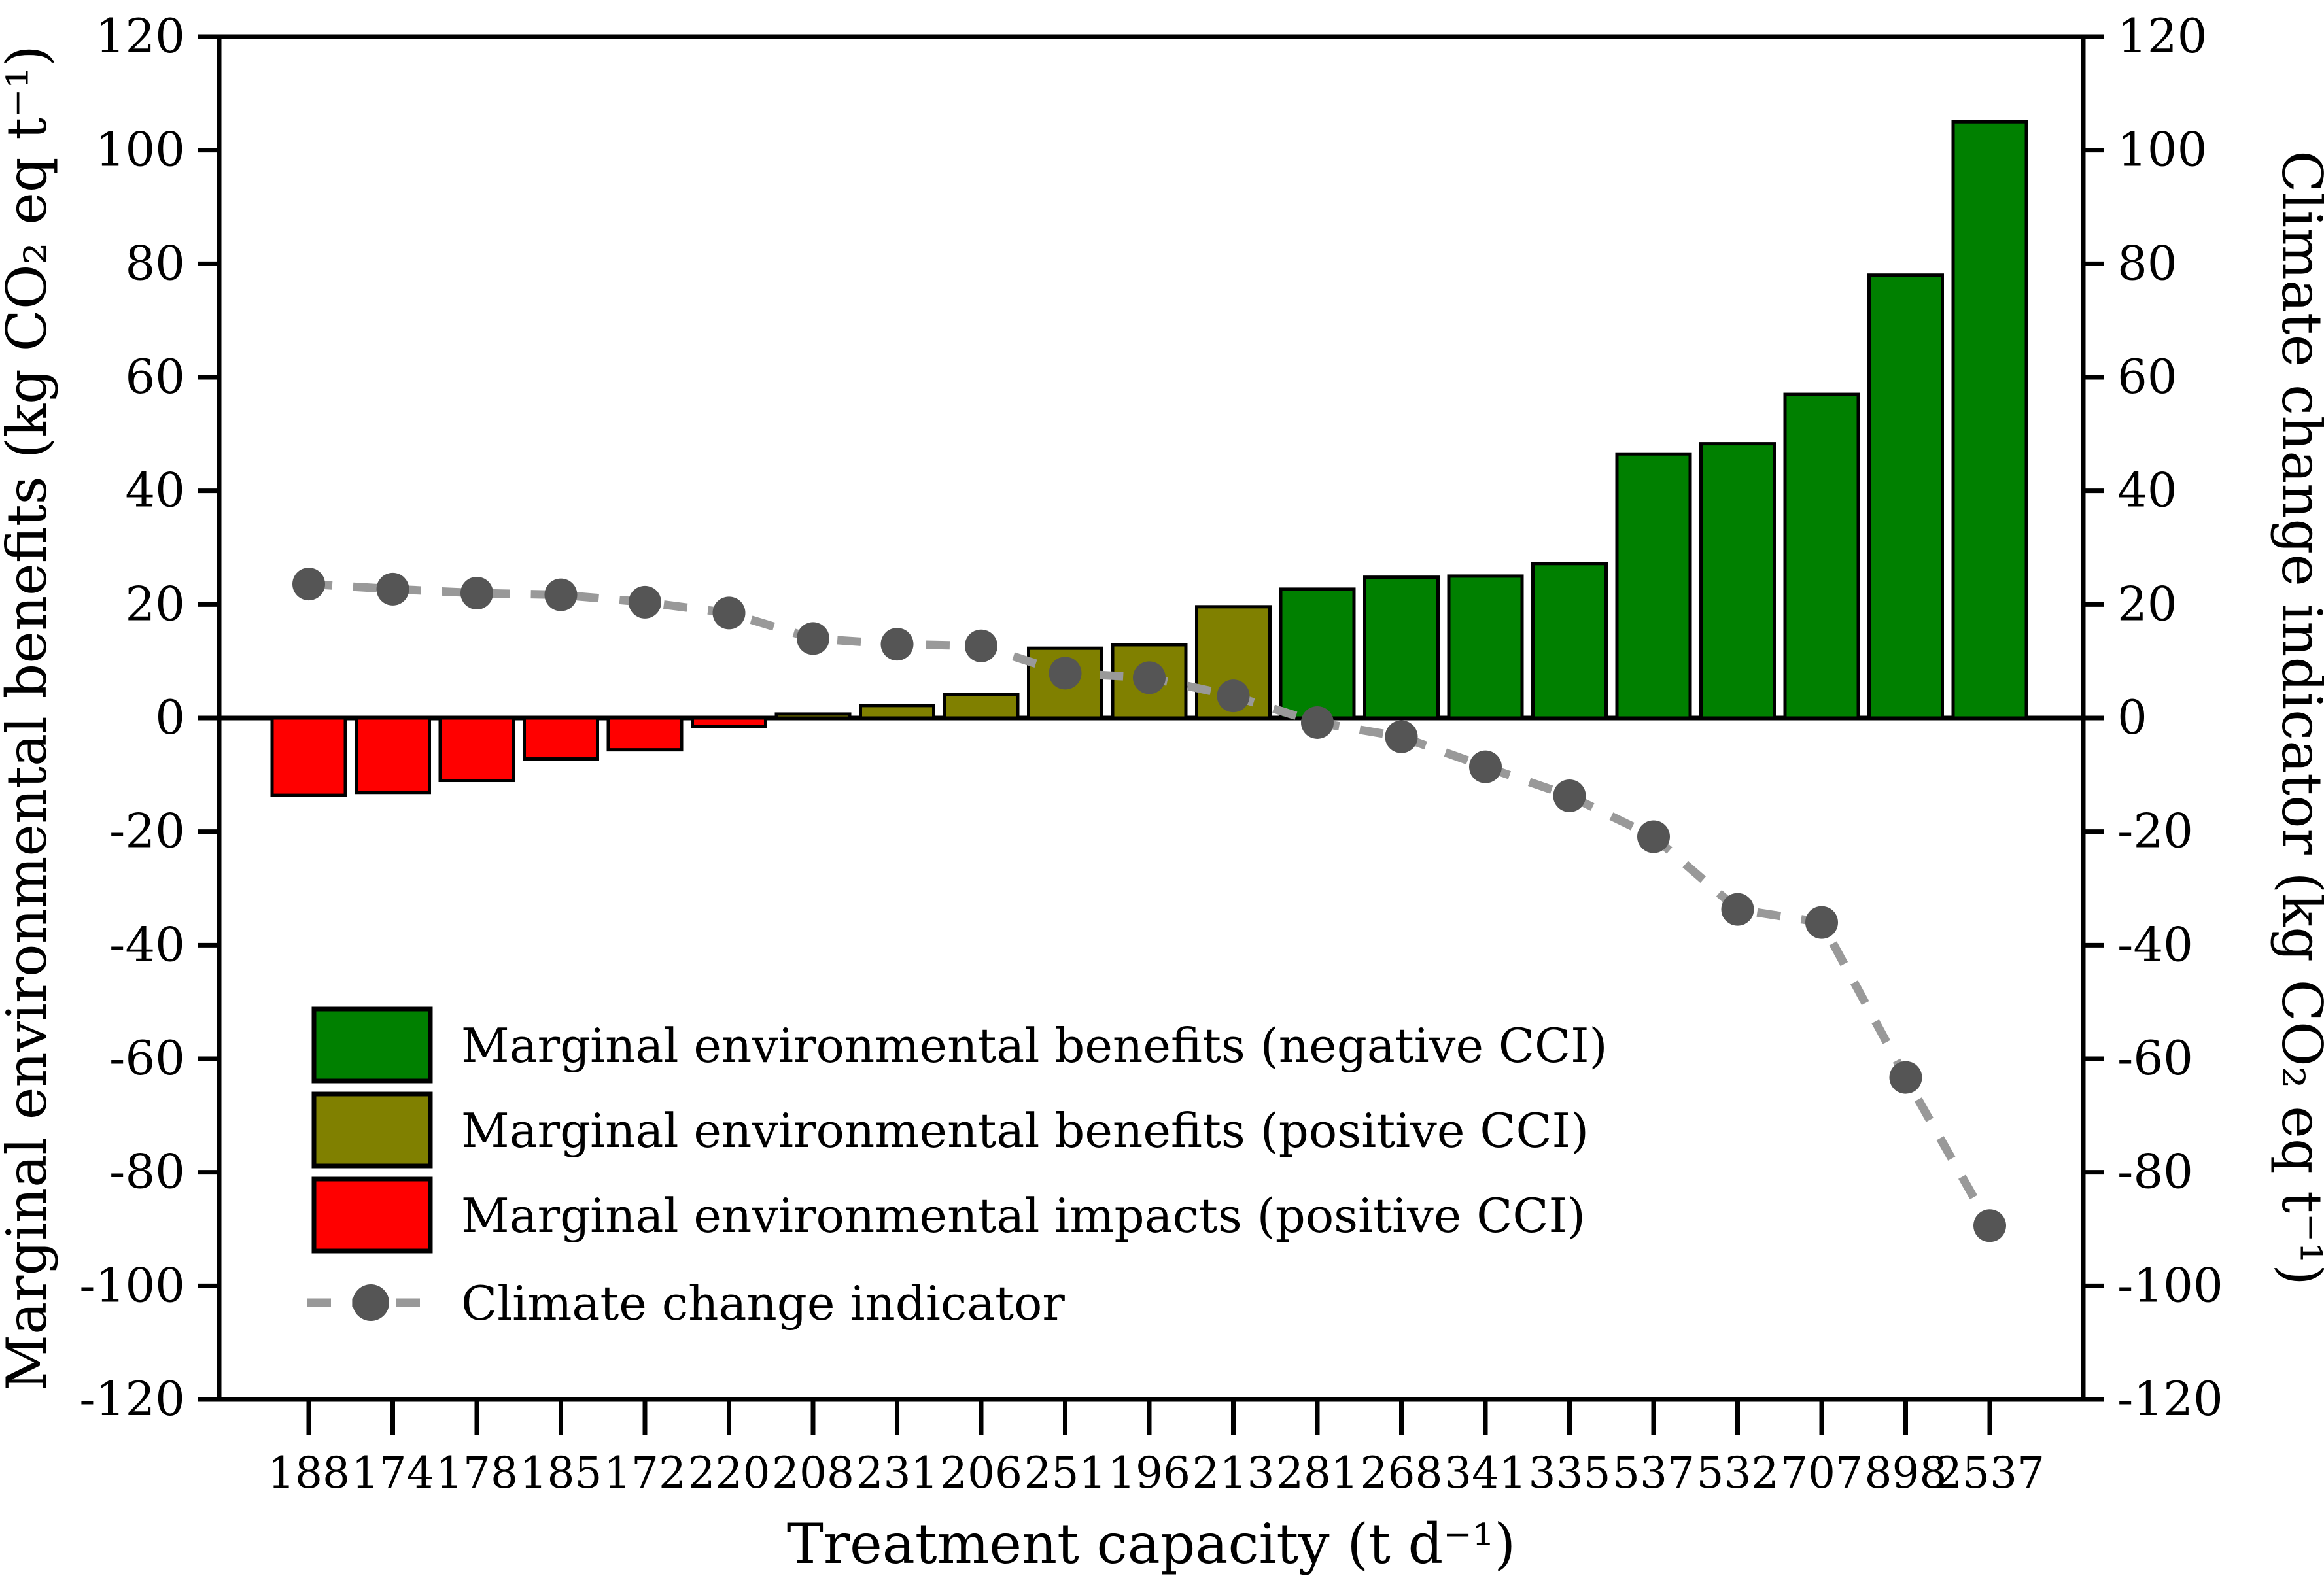 This screenshot has height=1576, width=2324. Describe the element at coordinates (1570, 1473) in the screenshot. I see `x-tick-label: 335` at that location.